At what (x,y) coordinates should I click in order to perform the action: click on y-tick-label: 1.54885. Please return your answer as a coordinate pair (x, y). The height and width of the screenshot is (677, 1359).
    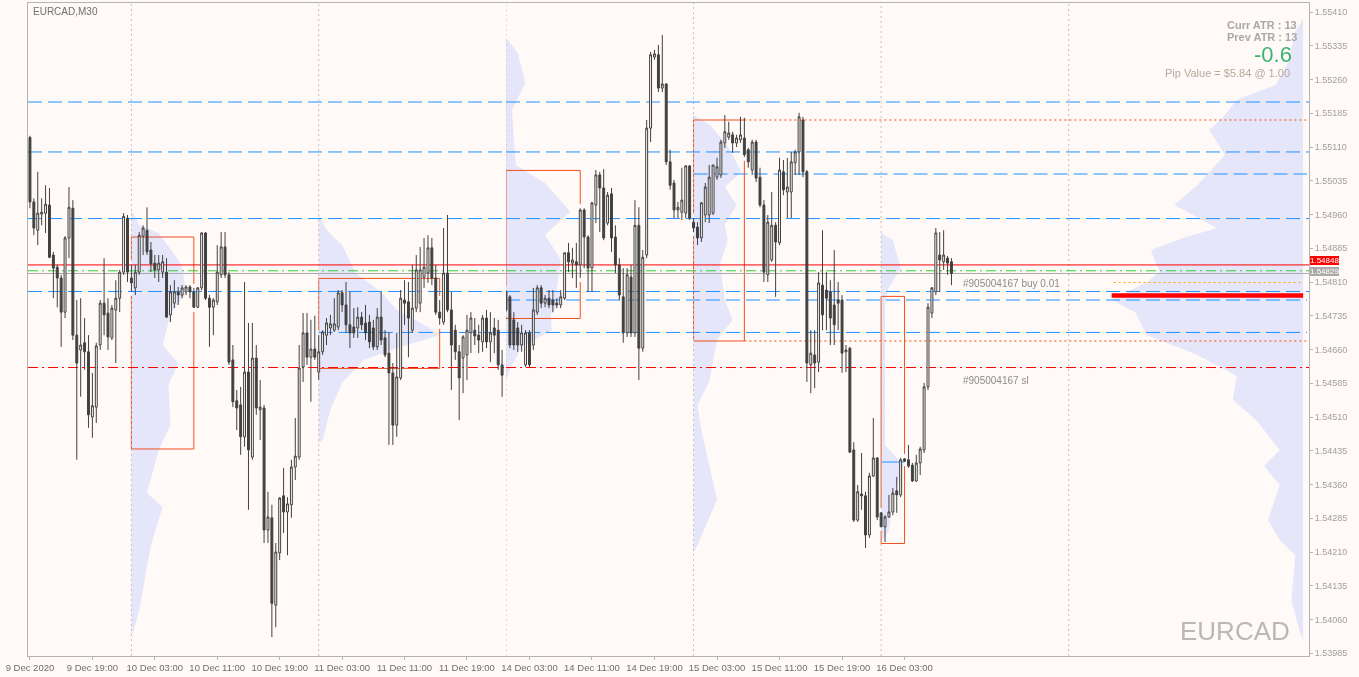
    Looking at the image, I should click on (1331, 248).